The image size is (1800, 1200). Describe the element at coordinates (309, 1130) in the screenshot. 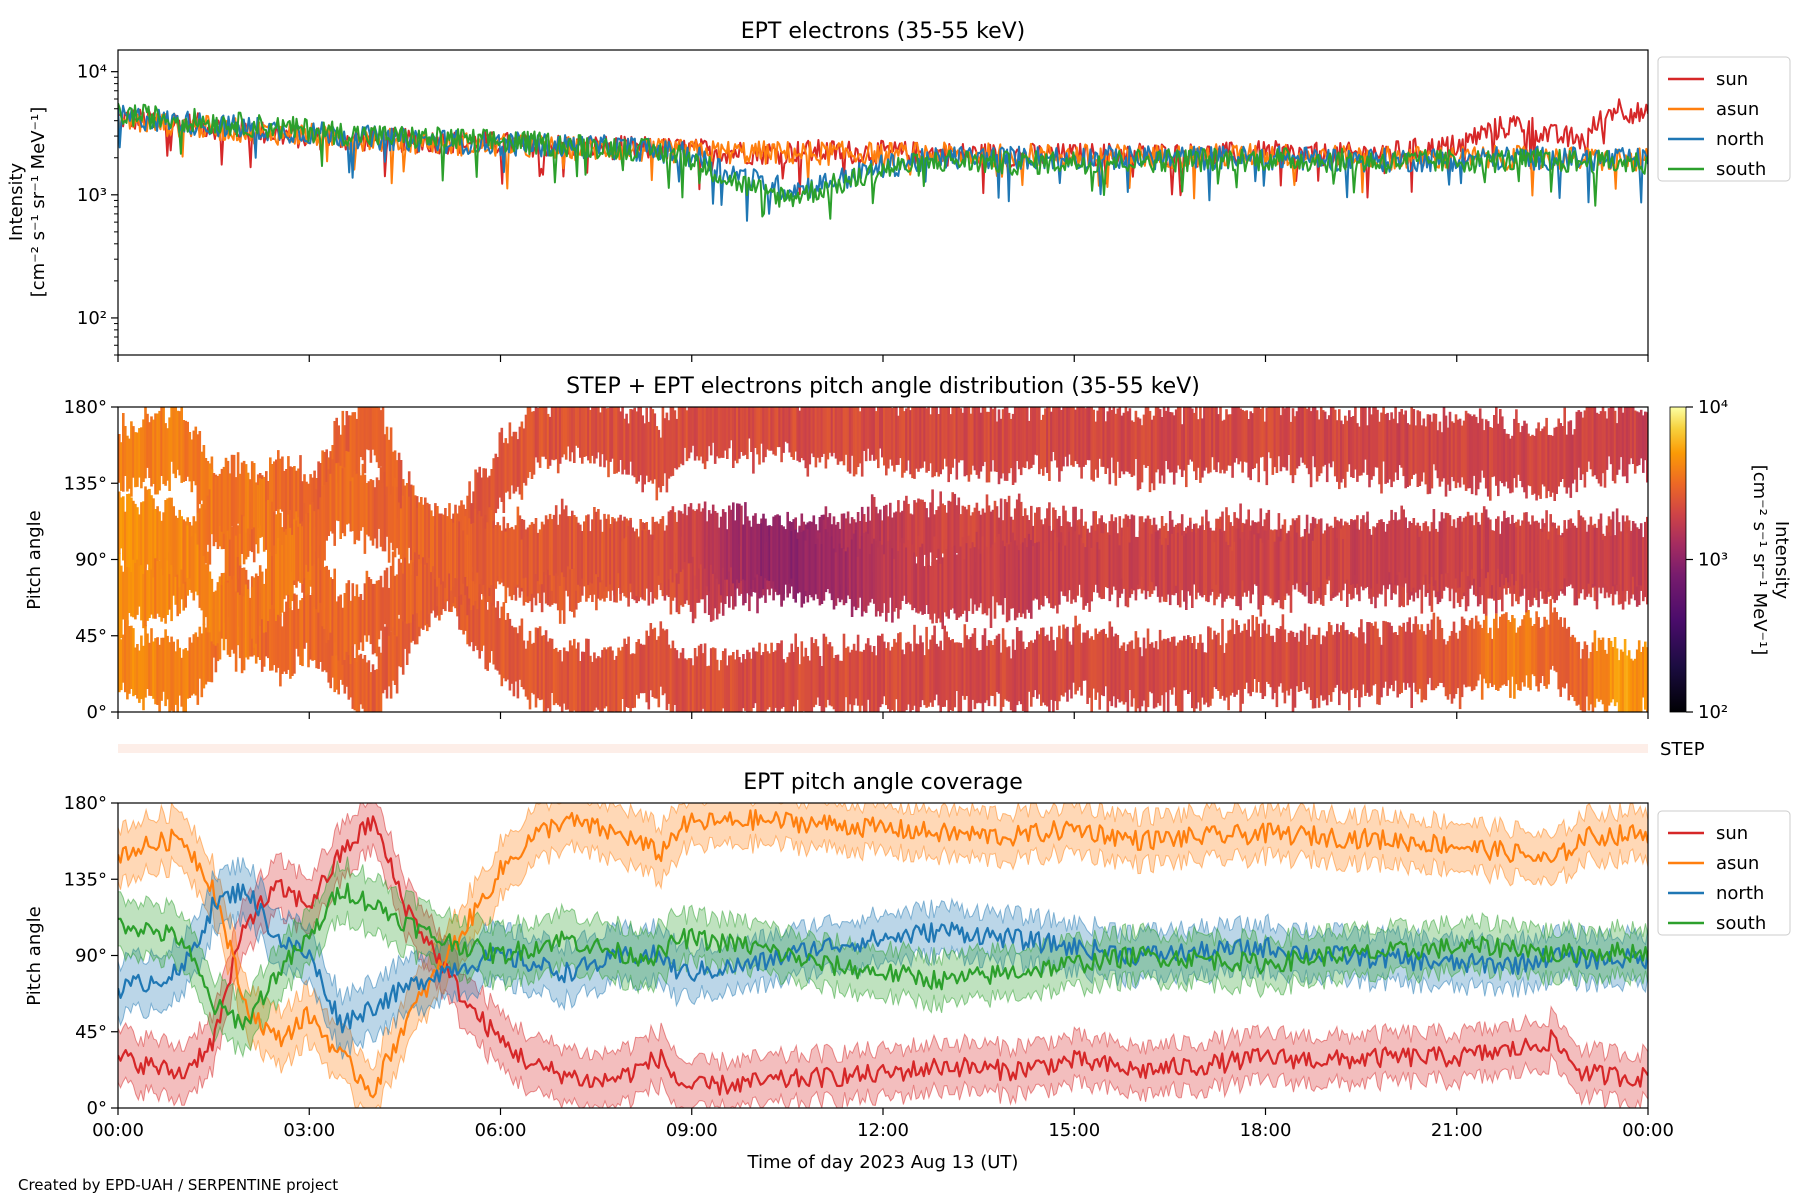

I see `x-tick-label: 03:00` at that location.